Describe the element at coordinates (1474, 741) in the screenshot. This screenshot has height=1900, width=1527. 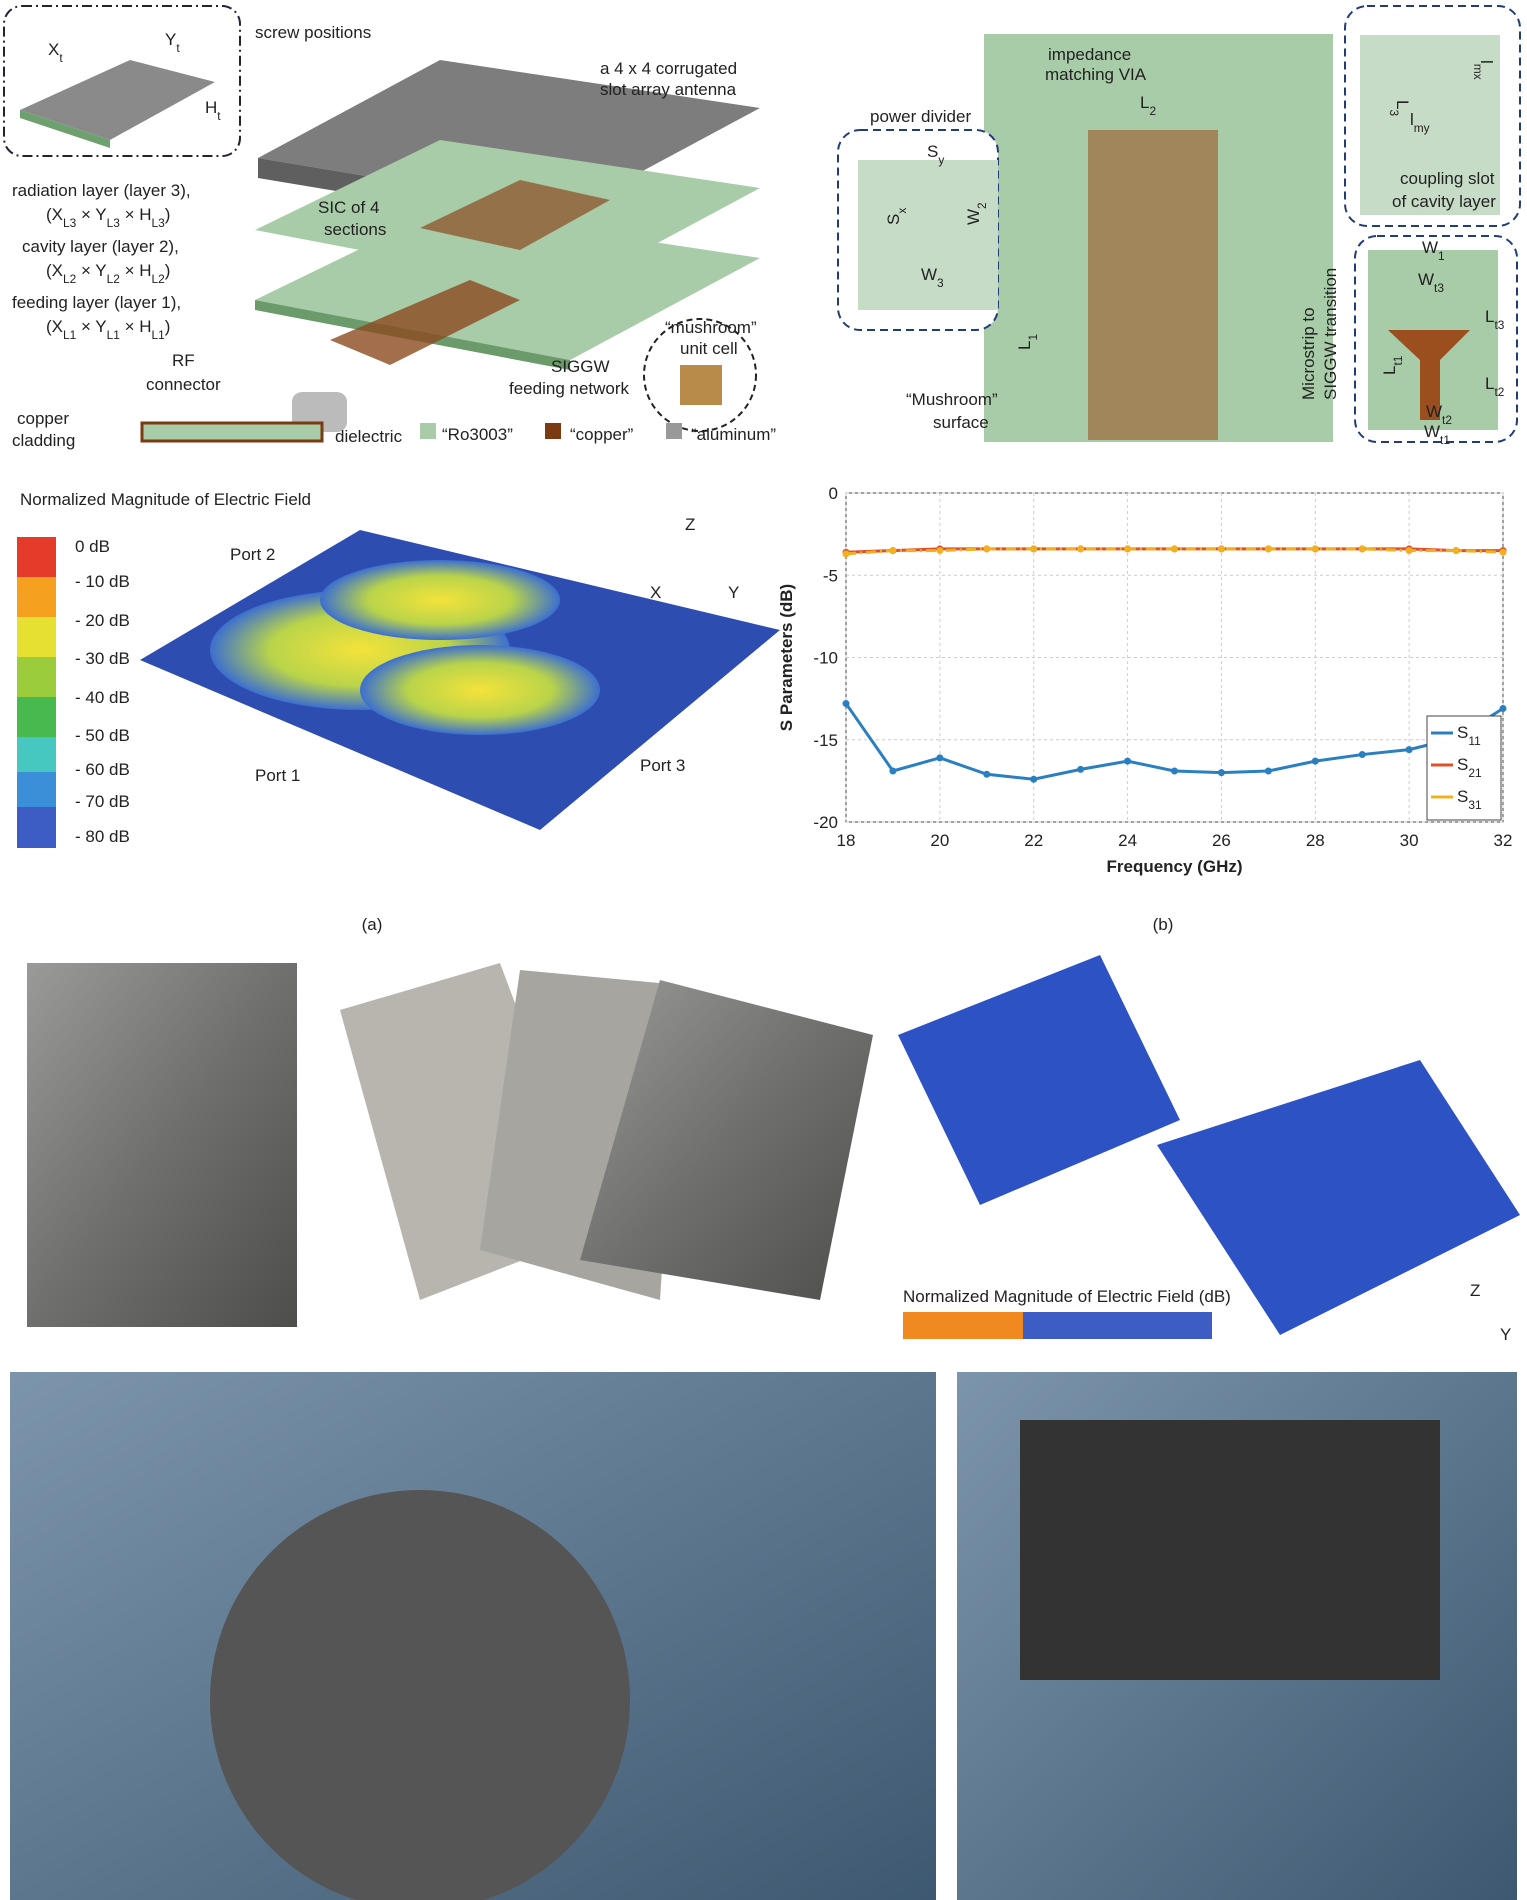
I see `subscript: 11` at that location.